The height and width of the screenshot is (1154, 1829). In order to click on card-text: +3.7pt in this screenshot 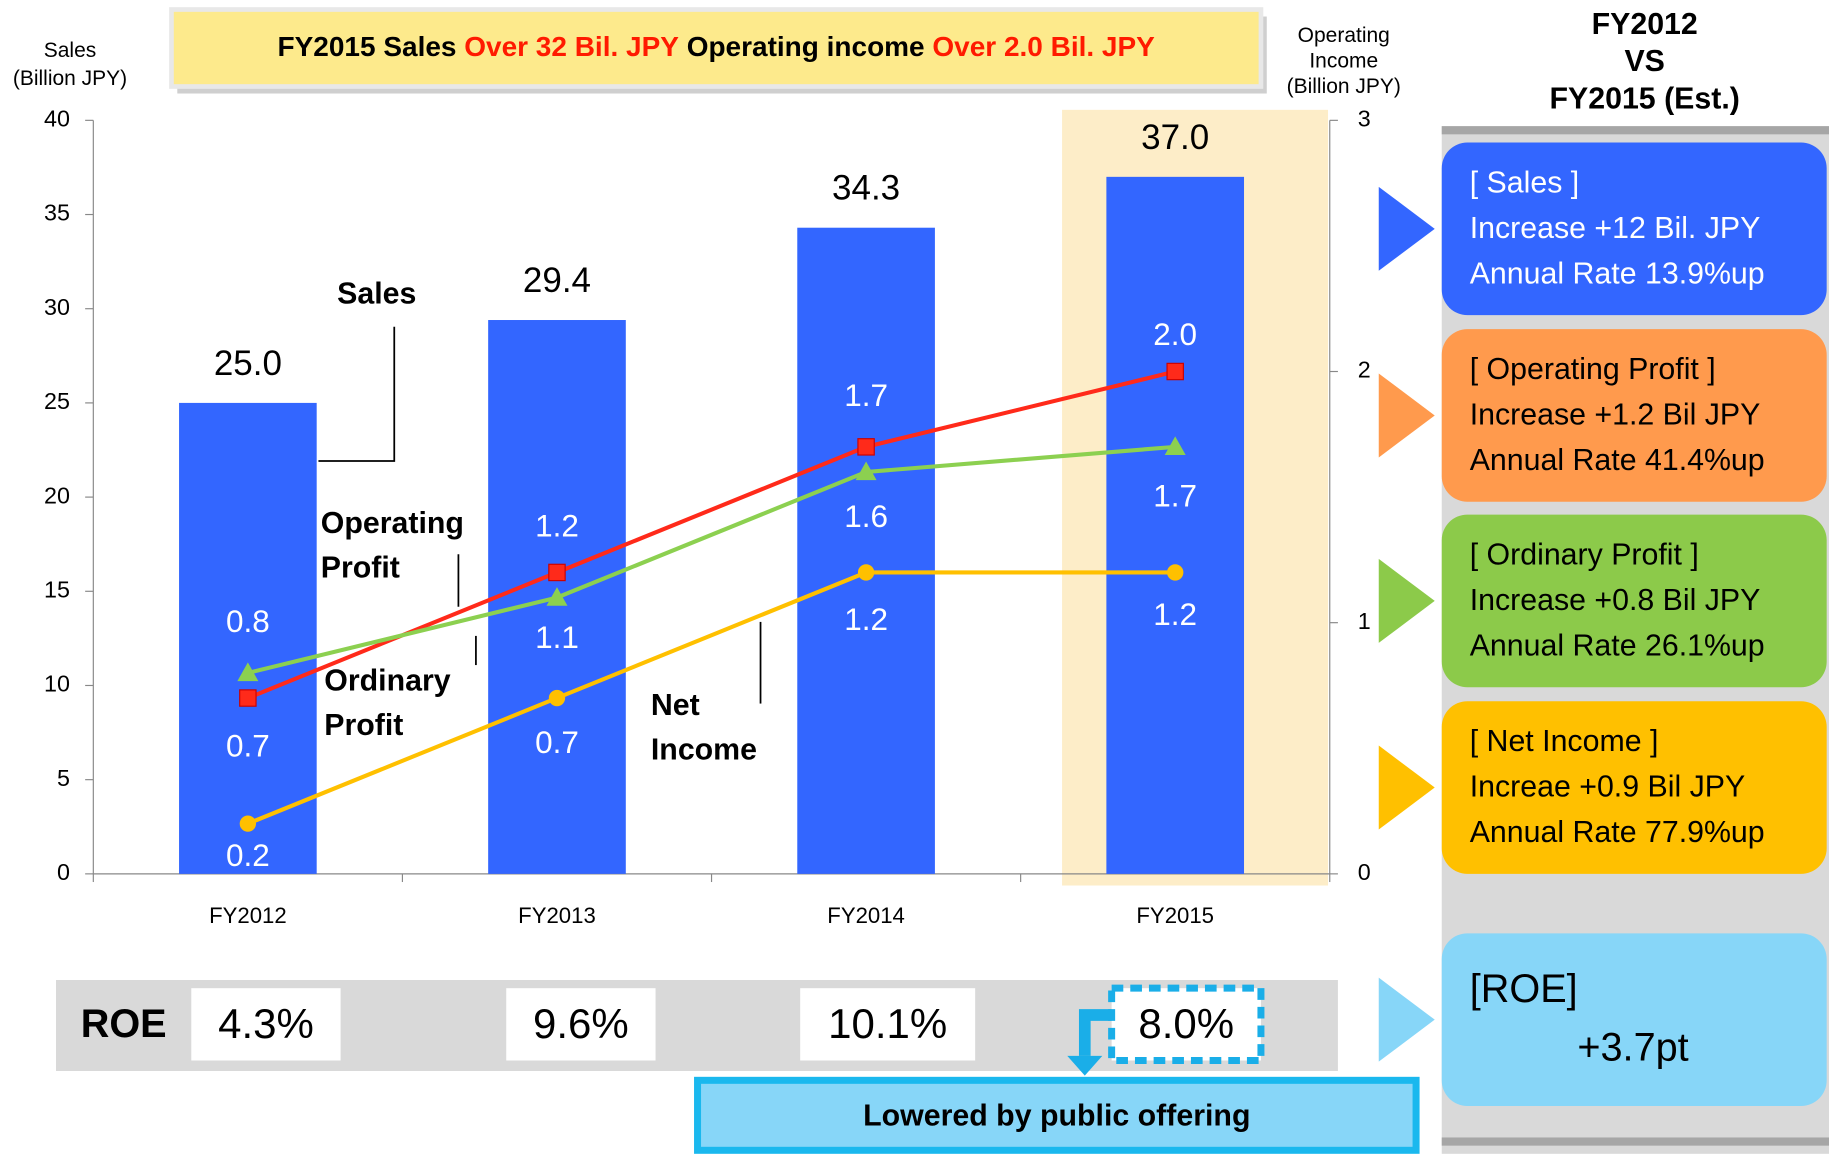, I will do `click(1632, 1047)`.